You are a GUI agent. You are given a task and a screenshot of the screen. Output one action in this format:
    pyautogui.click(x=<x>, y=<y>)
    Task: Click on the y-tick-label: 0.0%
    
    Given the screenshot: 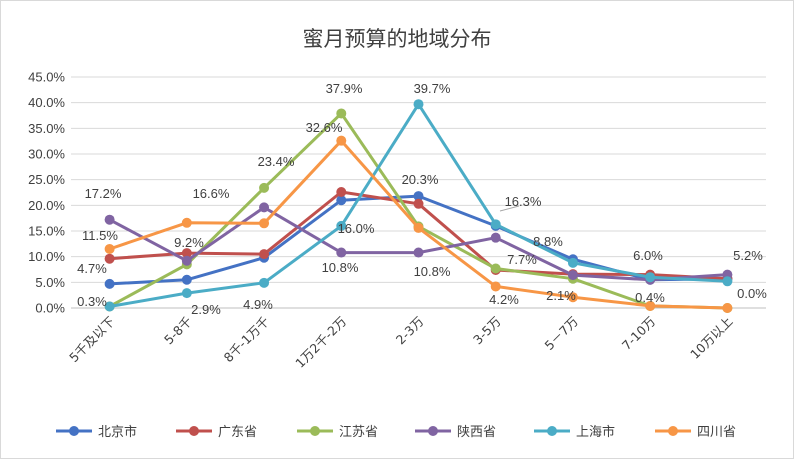 What is the action you would take?
    pyautogui.click(x=50, y=308)
    